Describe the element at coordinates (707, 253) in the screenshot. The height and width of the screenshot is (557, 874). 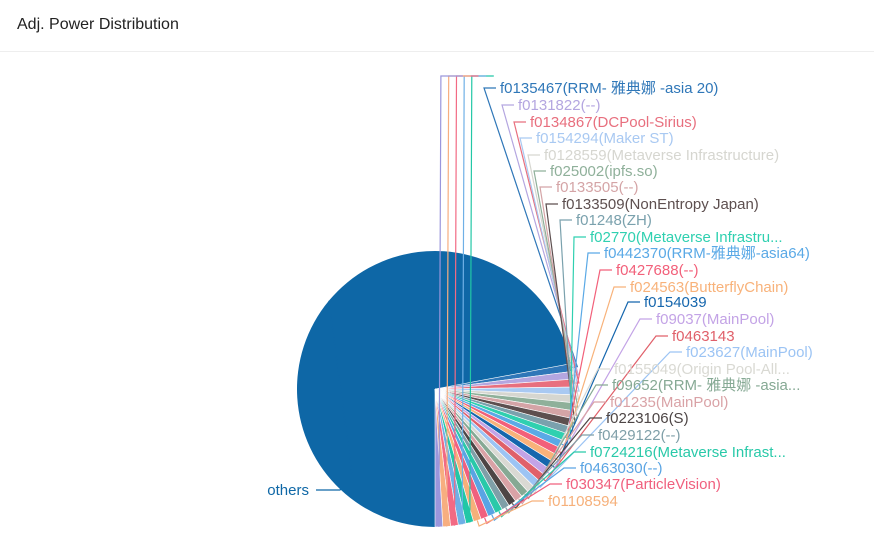
I see `slice-label: f0442370(RRM-雅典娜-asia64)` at that location.